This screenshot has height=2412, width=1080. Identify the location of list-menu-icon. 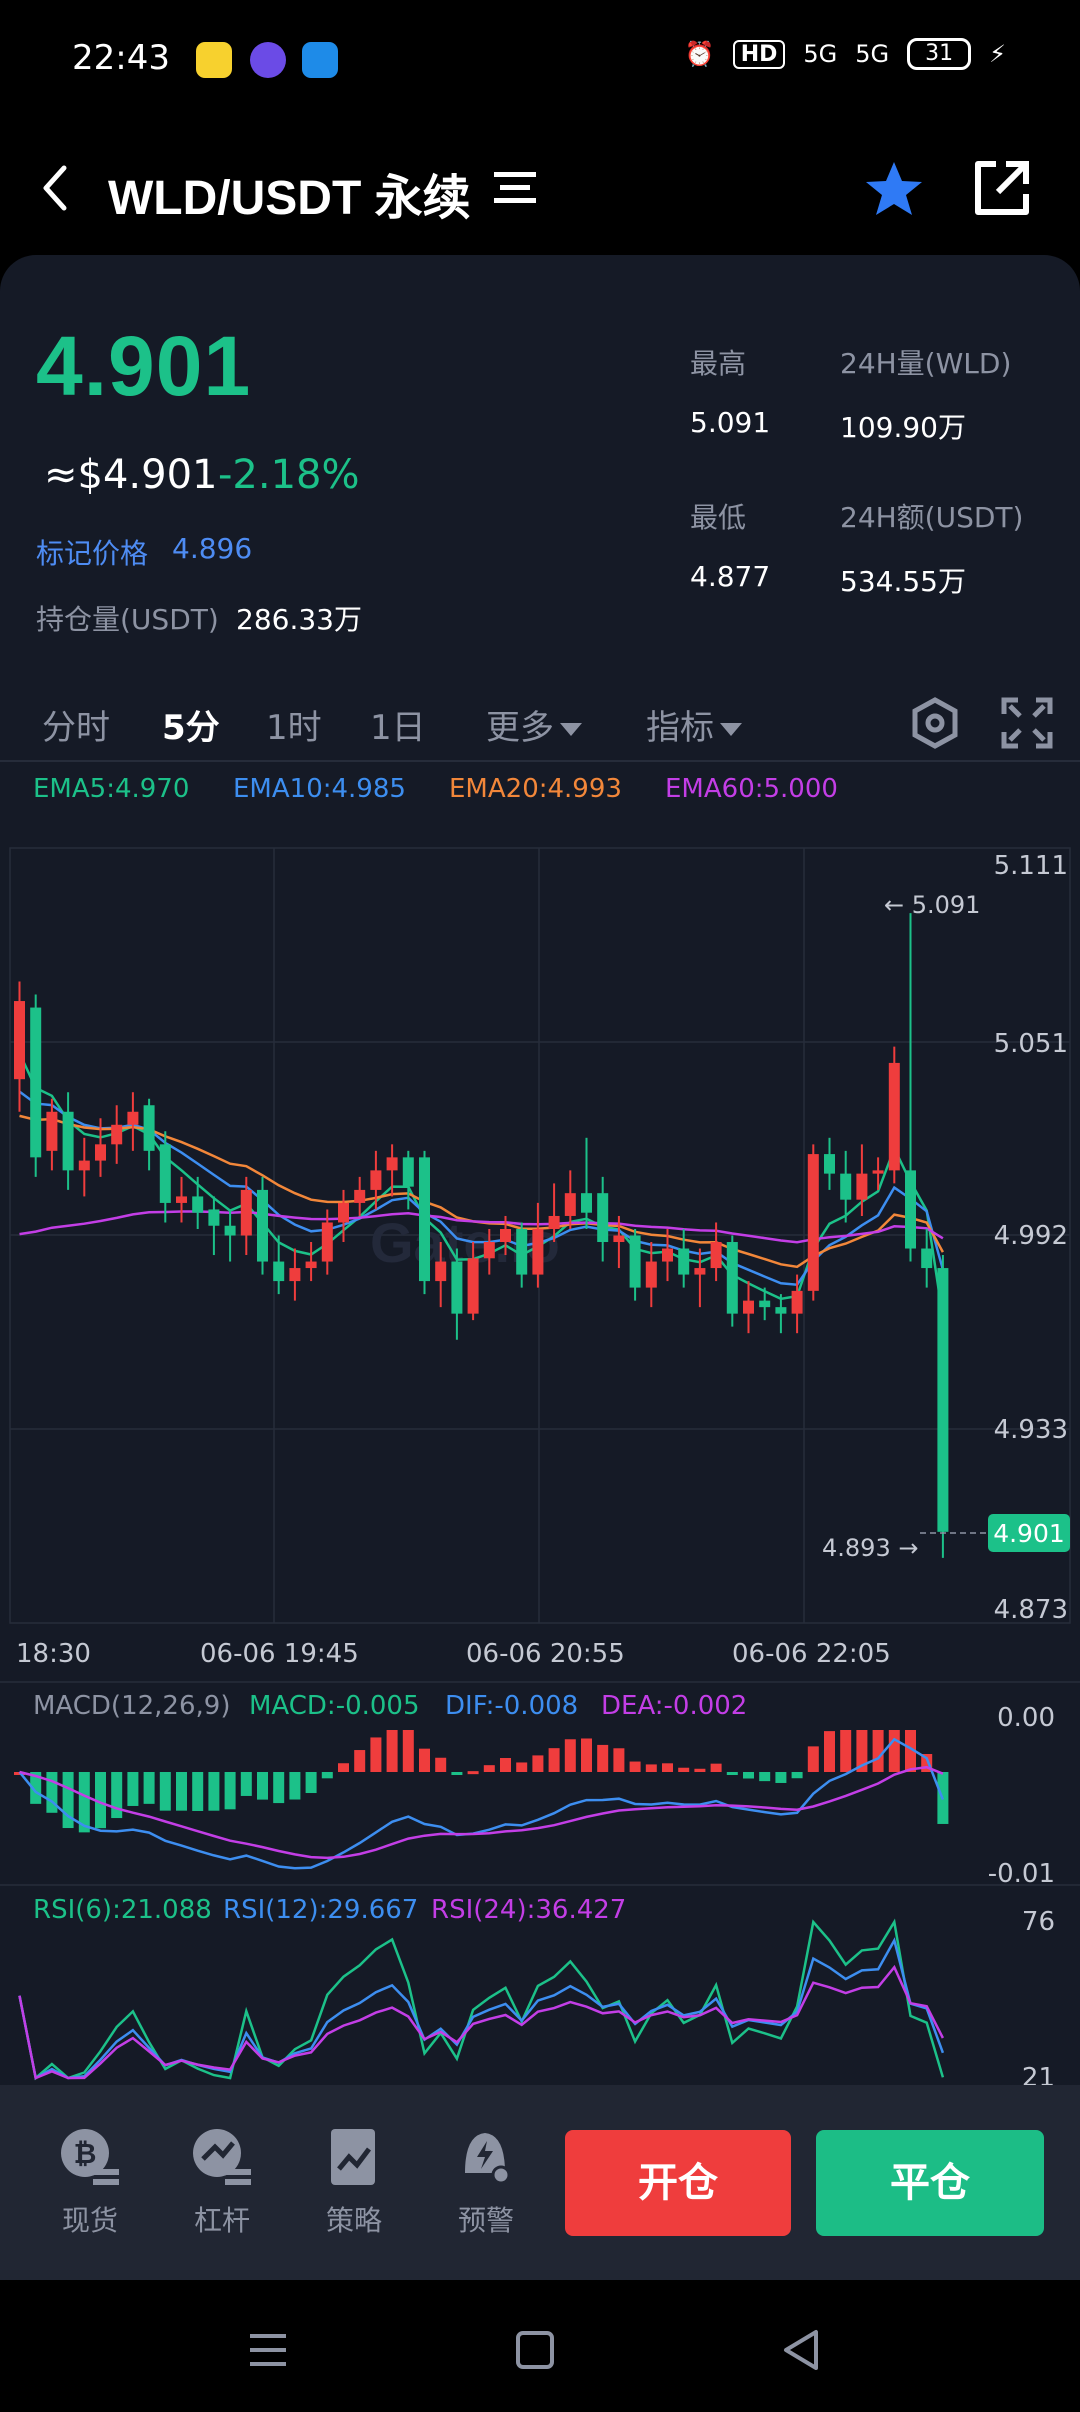
(515, 188).